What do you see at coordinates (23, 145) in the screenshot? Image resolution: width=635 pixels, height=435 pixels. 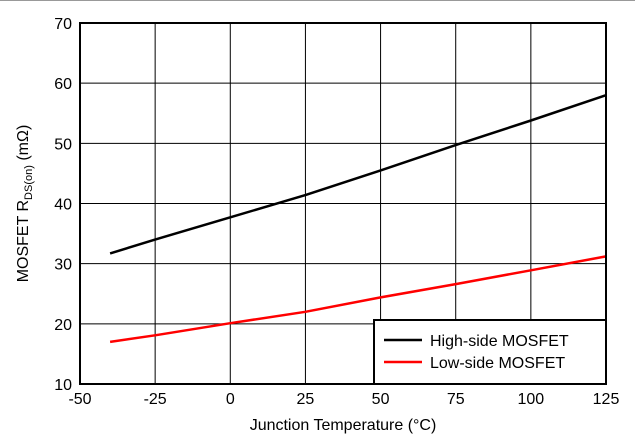 I see `y-axis-label-suffix: (mΩ)` at bounding box center [23, 145].